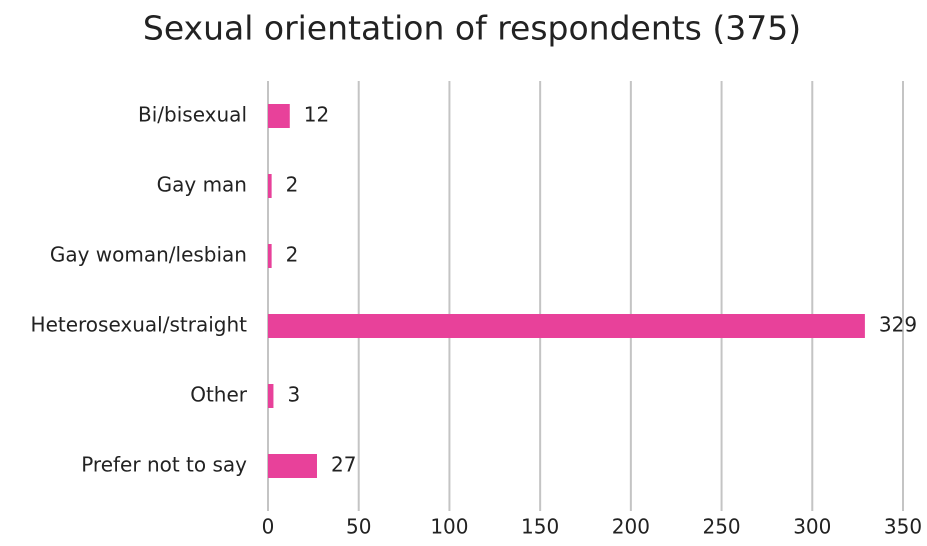 This screenshot has width=927, height=546. What do you see at coordinates (449, 527) in the screenshot?
I see `x-tick-label: 100` at bounding box center [449, 527].